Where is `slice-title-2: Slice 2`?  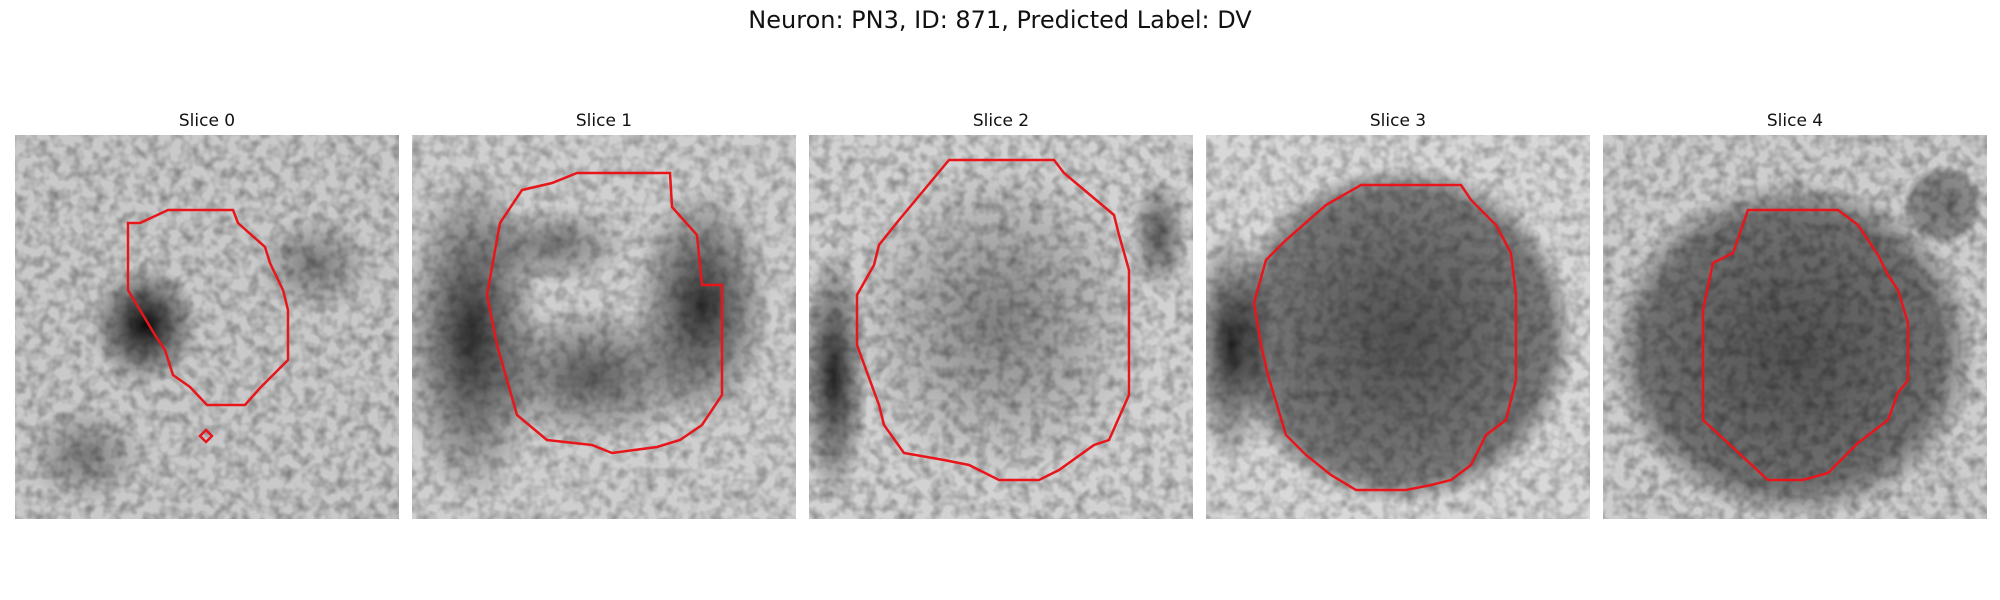 slice-title-2: Slice 2 is located at coordinates (1001, 121).